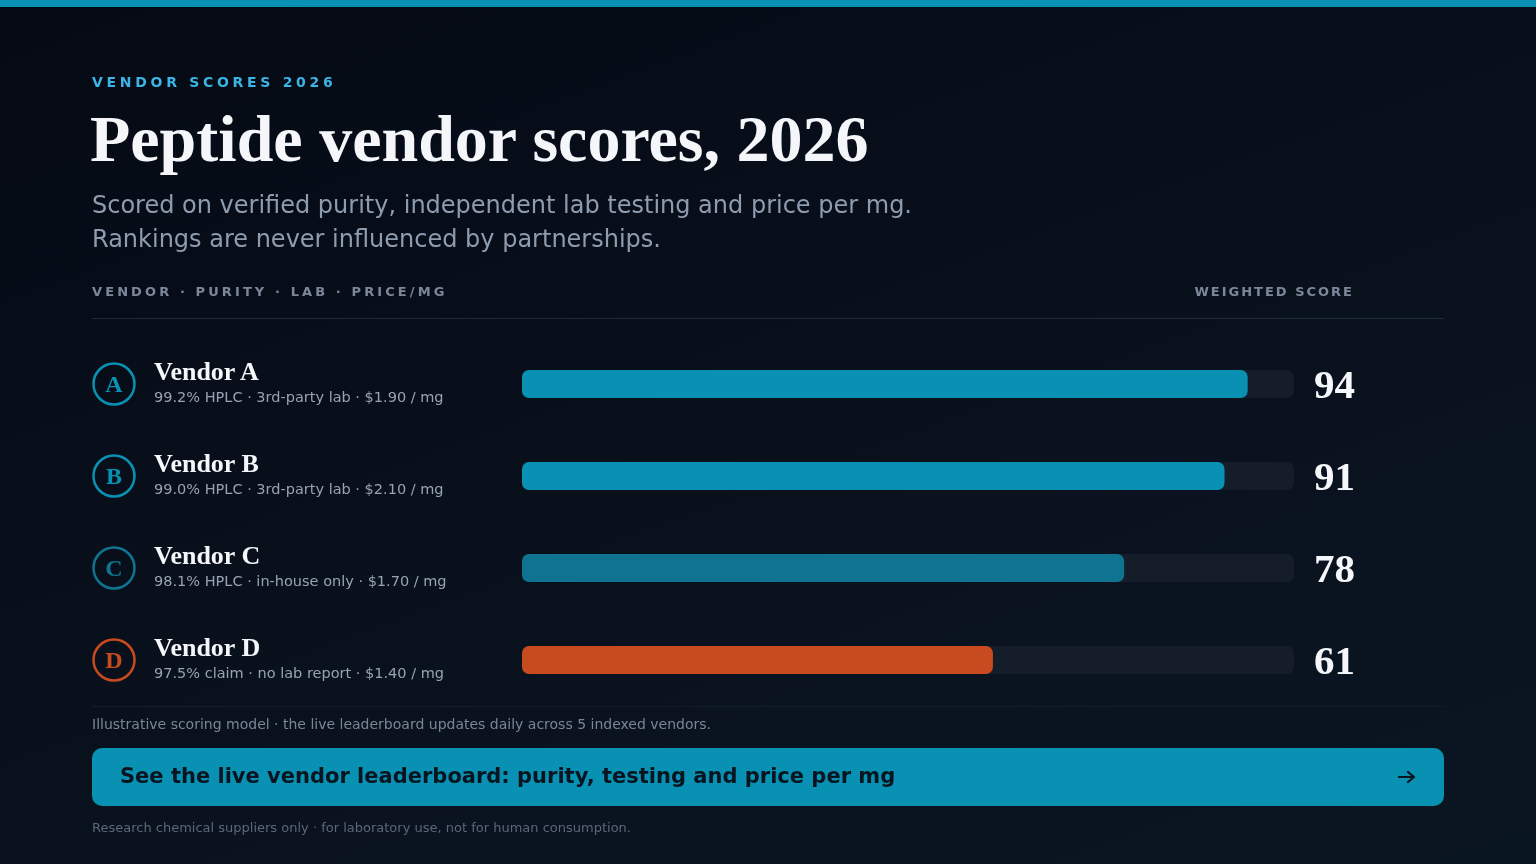  What do you see at coordinates (1334, 568) in the screenshot?
I see `data-label: 78` at bounding box center [1334, 568].